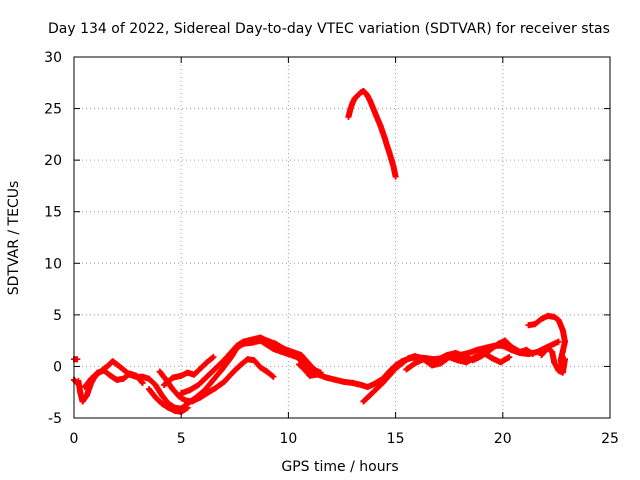  What do you see at coordinates (396, 439) in the screenshot?
I see `x-tick-label: 15` at bounding box center [396, 439].